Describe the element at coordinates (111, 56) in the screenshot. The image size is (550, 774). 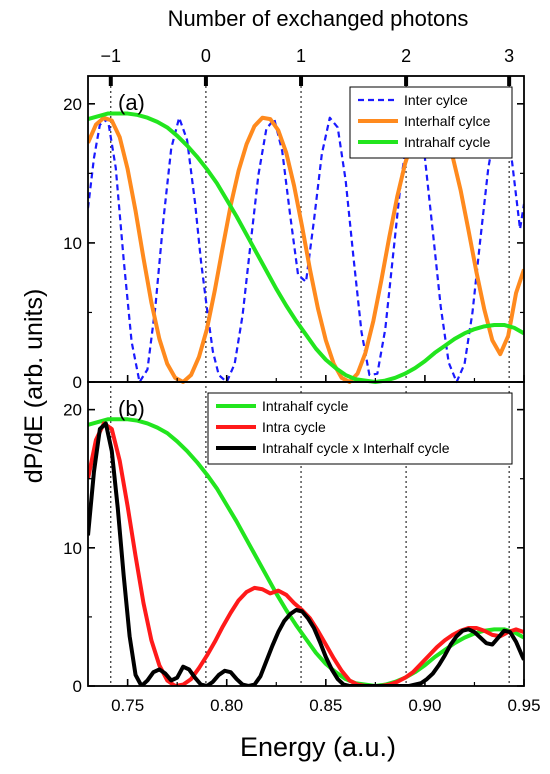
I see `top-tick-label: −1` at that location.